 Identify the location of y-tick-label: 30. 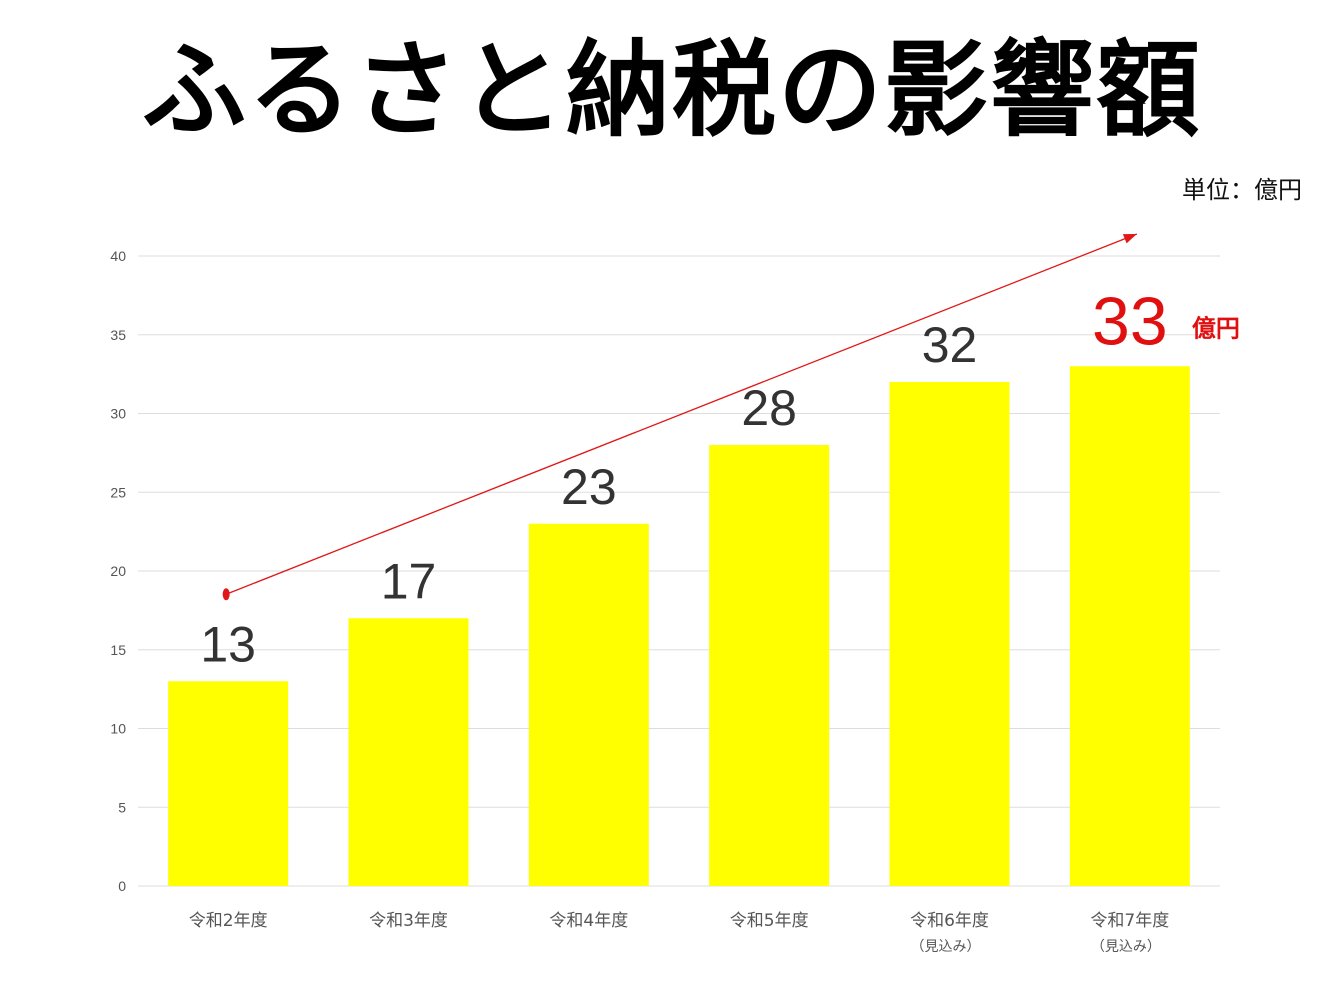
(118, 414).